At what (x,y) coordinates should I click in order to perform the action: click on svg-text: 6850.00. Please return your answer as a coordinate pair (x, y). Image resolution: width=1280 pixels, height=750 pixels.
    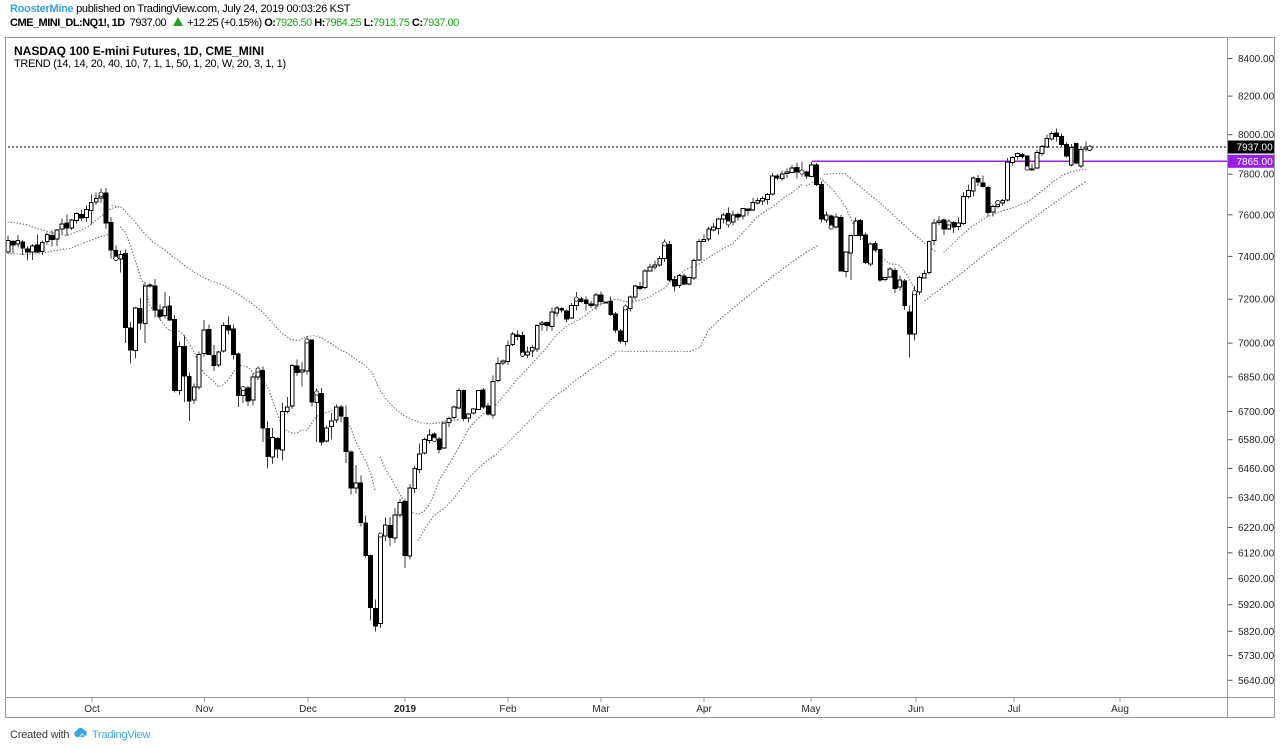
    Looking at the image, I should click on (1256, 377).